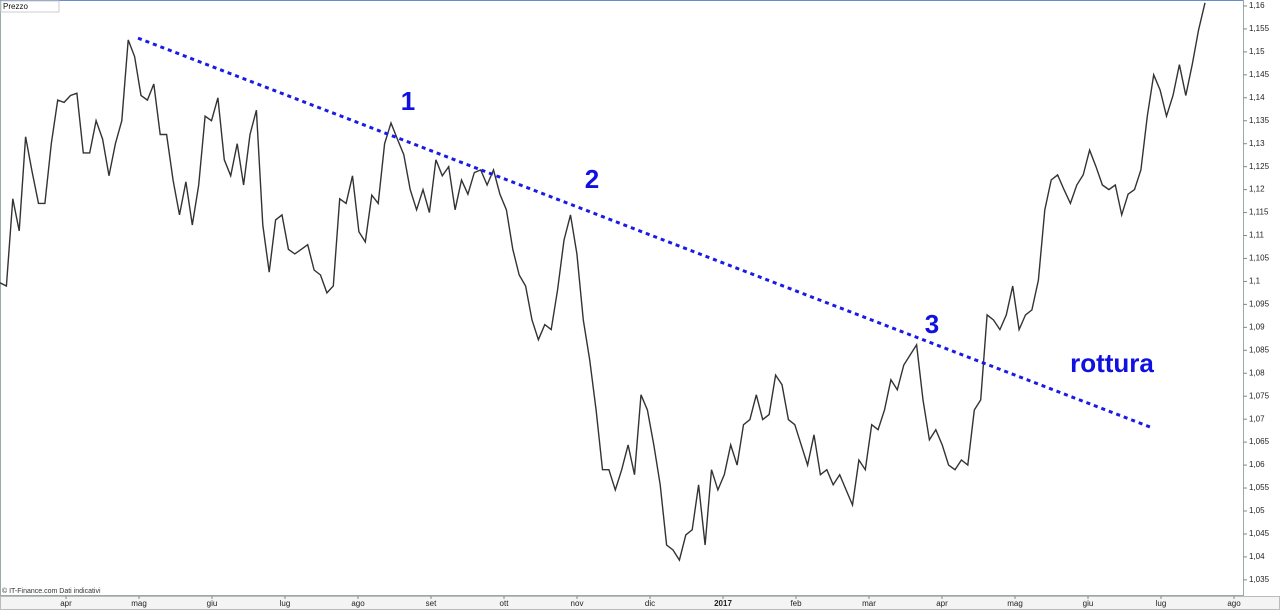 This screenshot has width=1280, height=615. What do you see at coordinates (15, 6) in the screenshot?
I see `chart-title: Prezzo` at bounding box center [15, 6].